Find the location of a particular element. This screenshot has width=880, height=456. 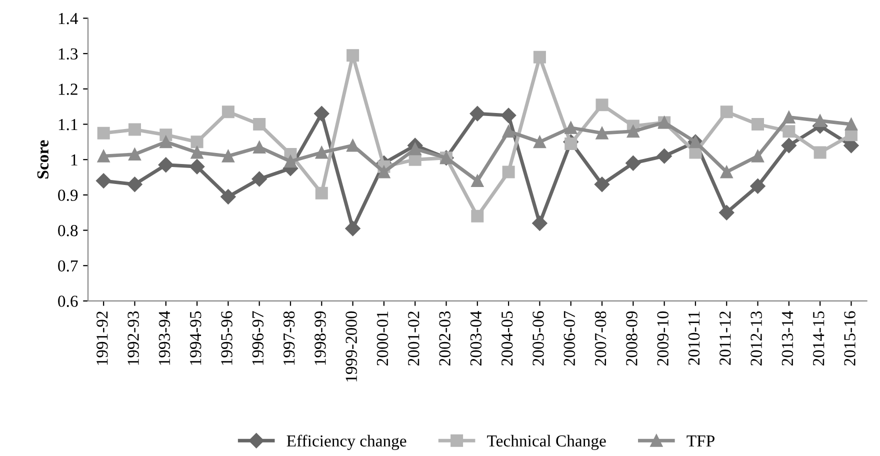

y-tick-label: 0.8 is located at coordinates (68, 230).